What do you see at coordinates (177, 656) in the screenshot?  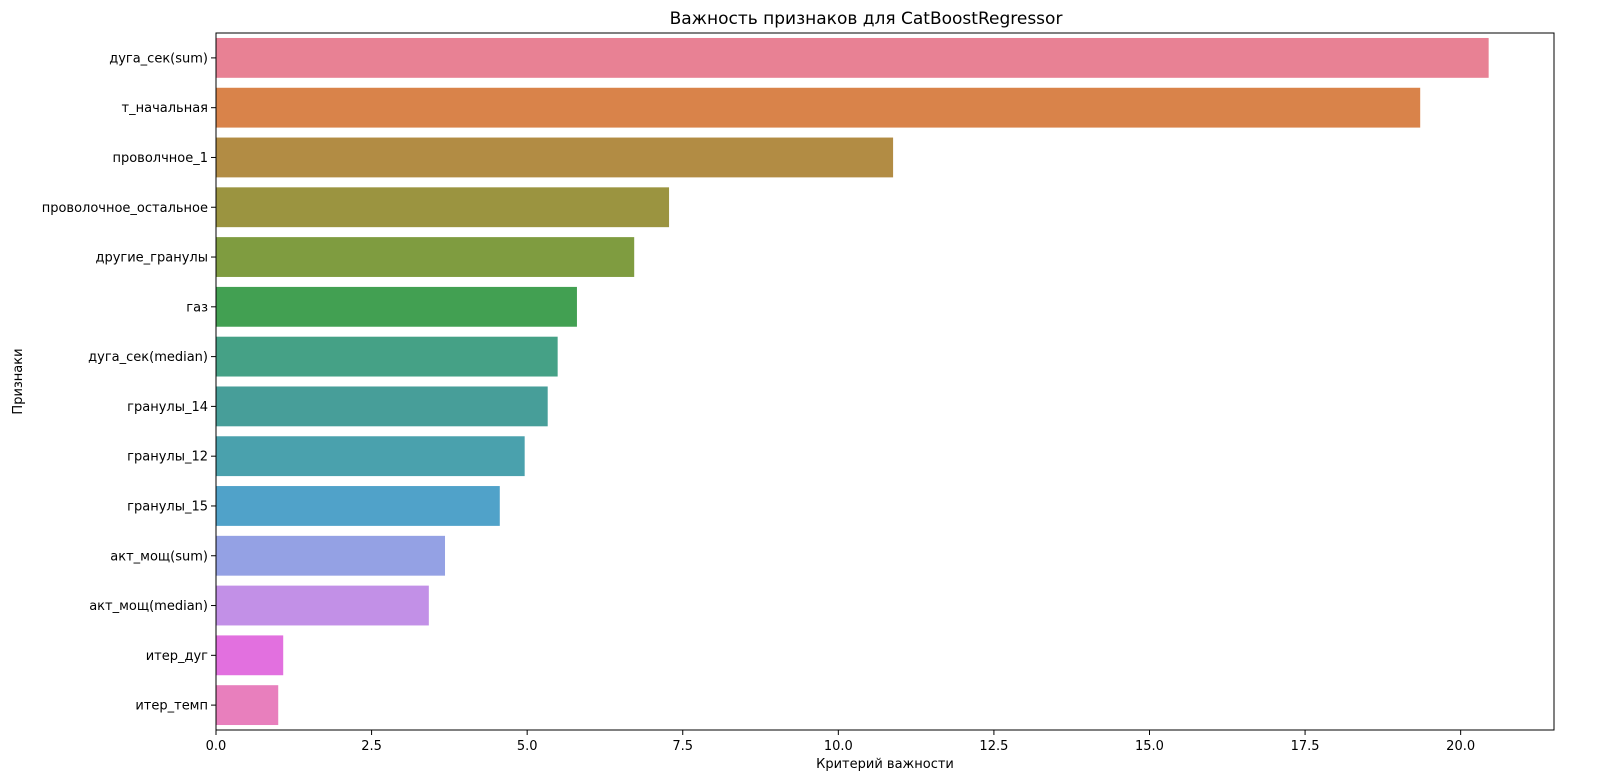 I see `y-tick-label: итер_дуг` at bounding box center [177, 656].